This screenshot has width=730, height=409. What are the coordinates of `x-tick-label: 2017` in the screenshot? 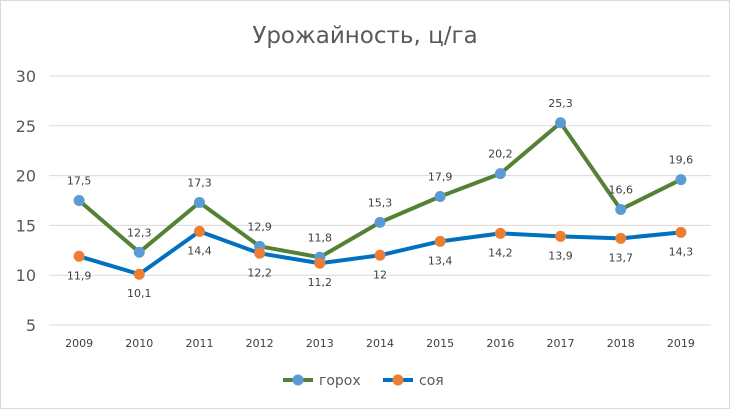 It's located at (561, 343).